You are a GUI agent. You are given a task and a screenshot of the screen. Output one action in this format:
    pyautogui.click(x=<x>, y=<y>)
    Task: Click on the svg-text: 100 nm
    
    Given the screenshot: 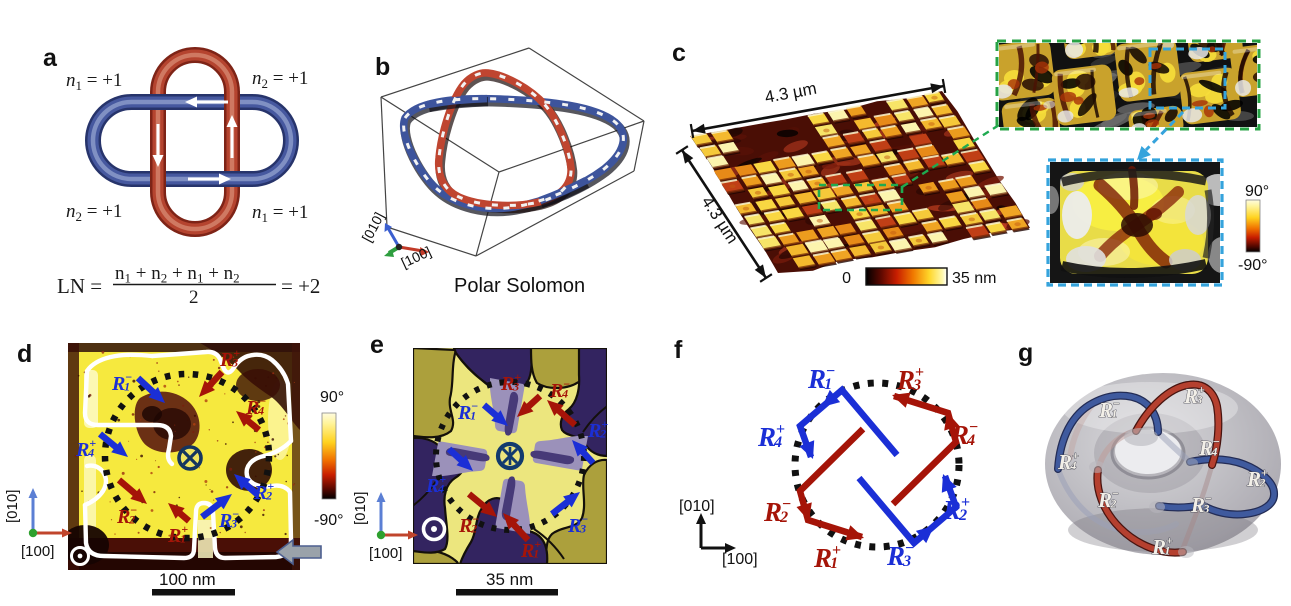 What is the action you would take?
    pyautogui.click(x=187, y=579)
    